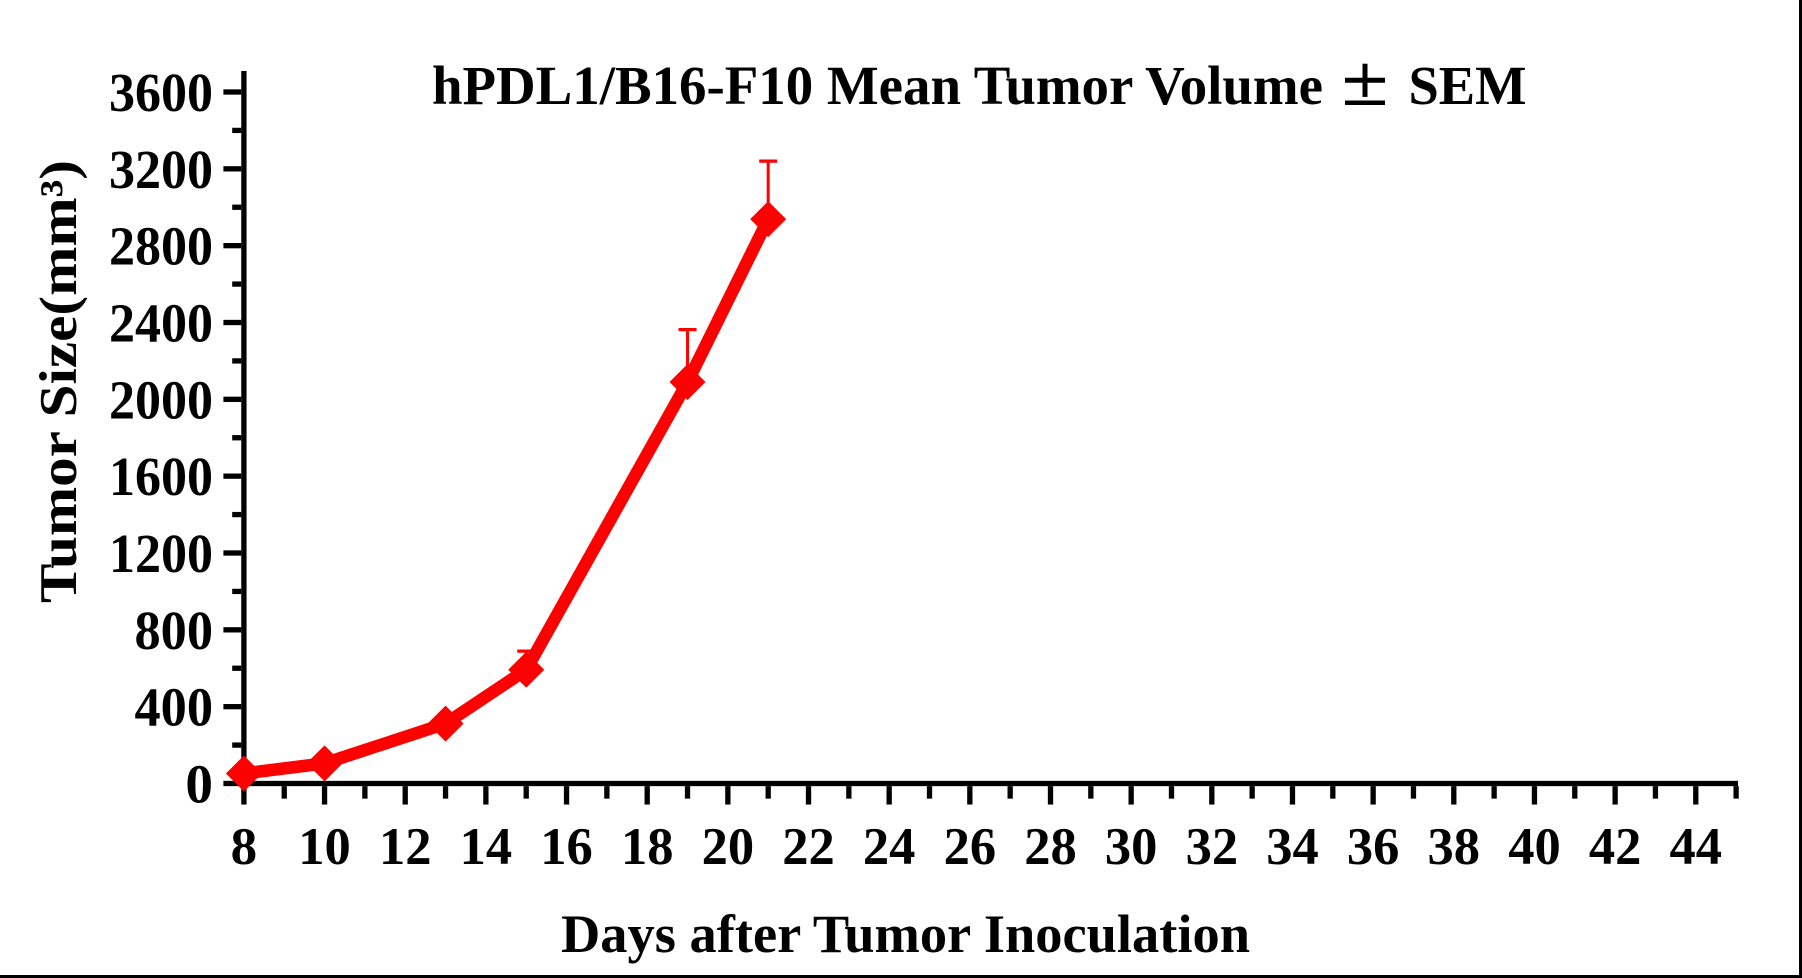 The width and height of the screenshot is (1802, 978). I want to click on svg-text: 26, so click(970, 847).